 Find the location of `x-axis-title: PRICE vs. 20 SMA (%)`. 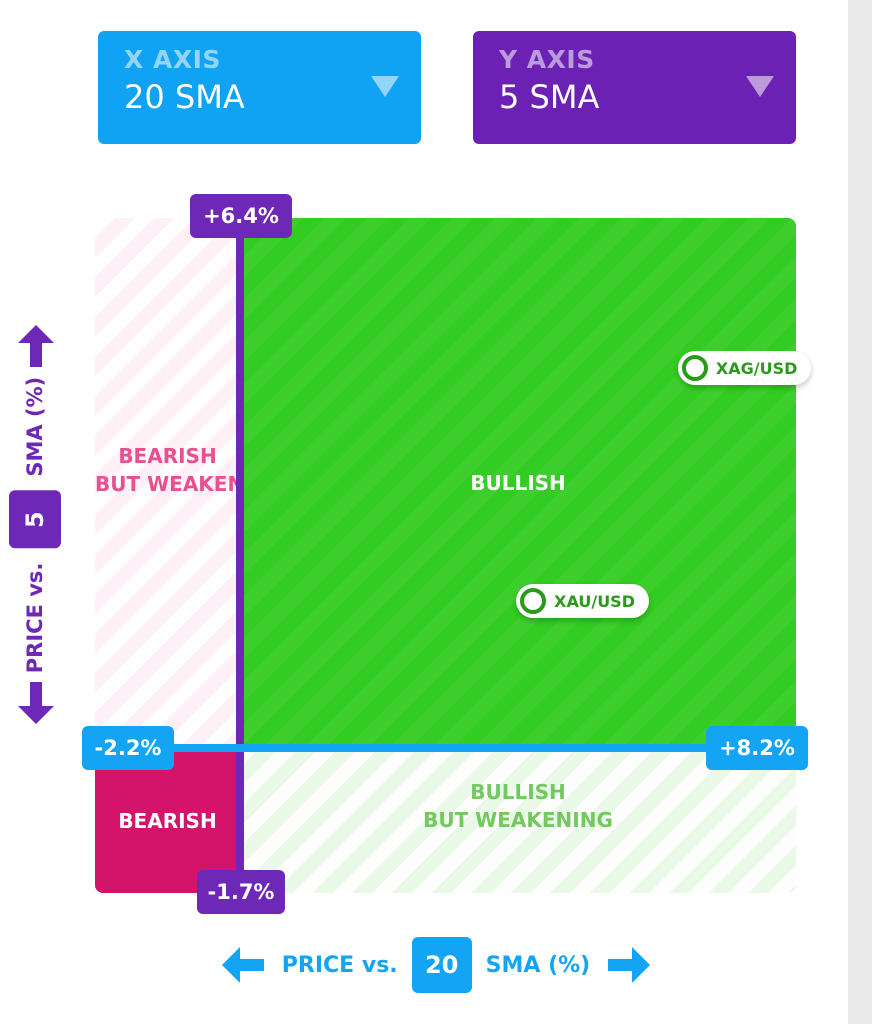

x-axis-title: PRICE vs. 20 SMA (%) is located at coordinates (436, 965).